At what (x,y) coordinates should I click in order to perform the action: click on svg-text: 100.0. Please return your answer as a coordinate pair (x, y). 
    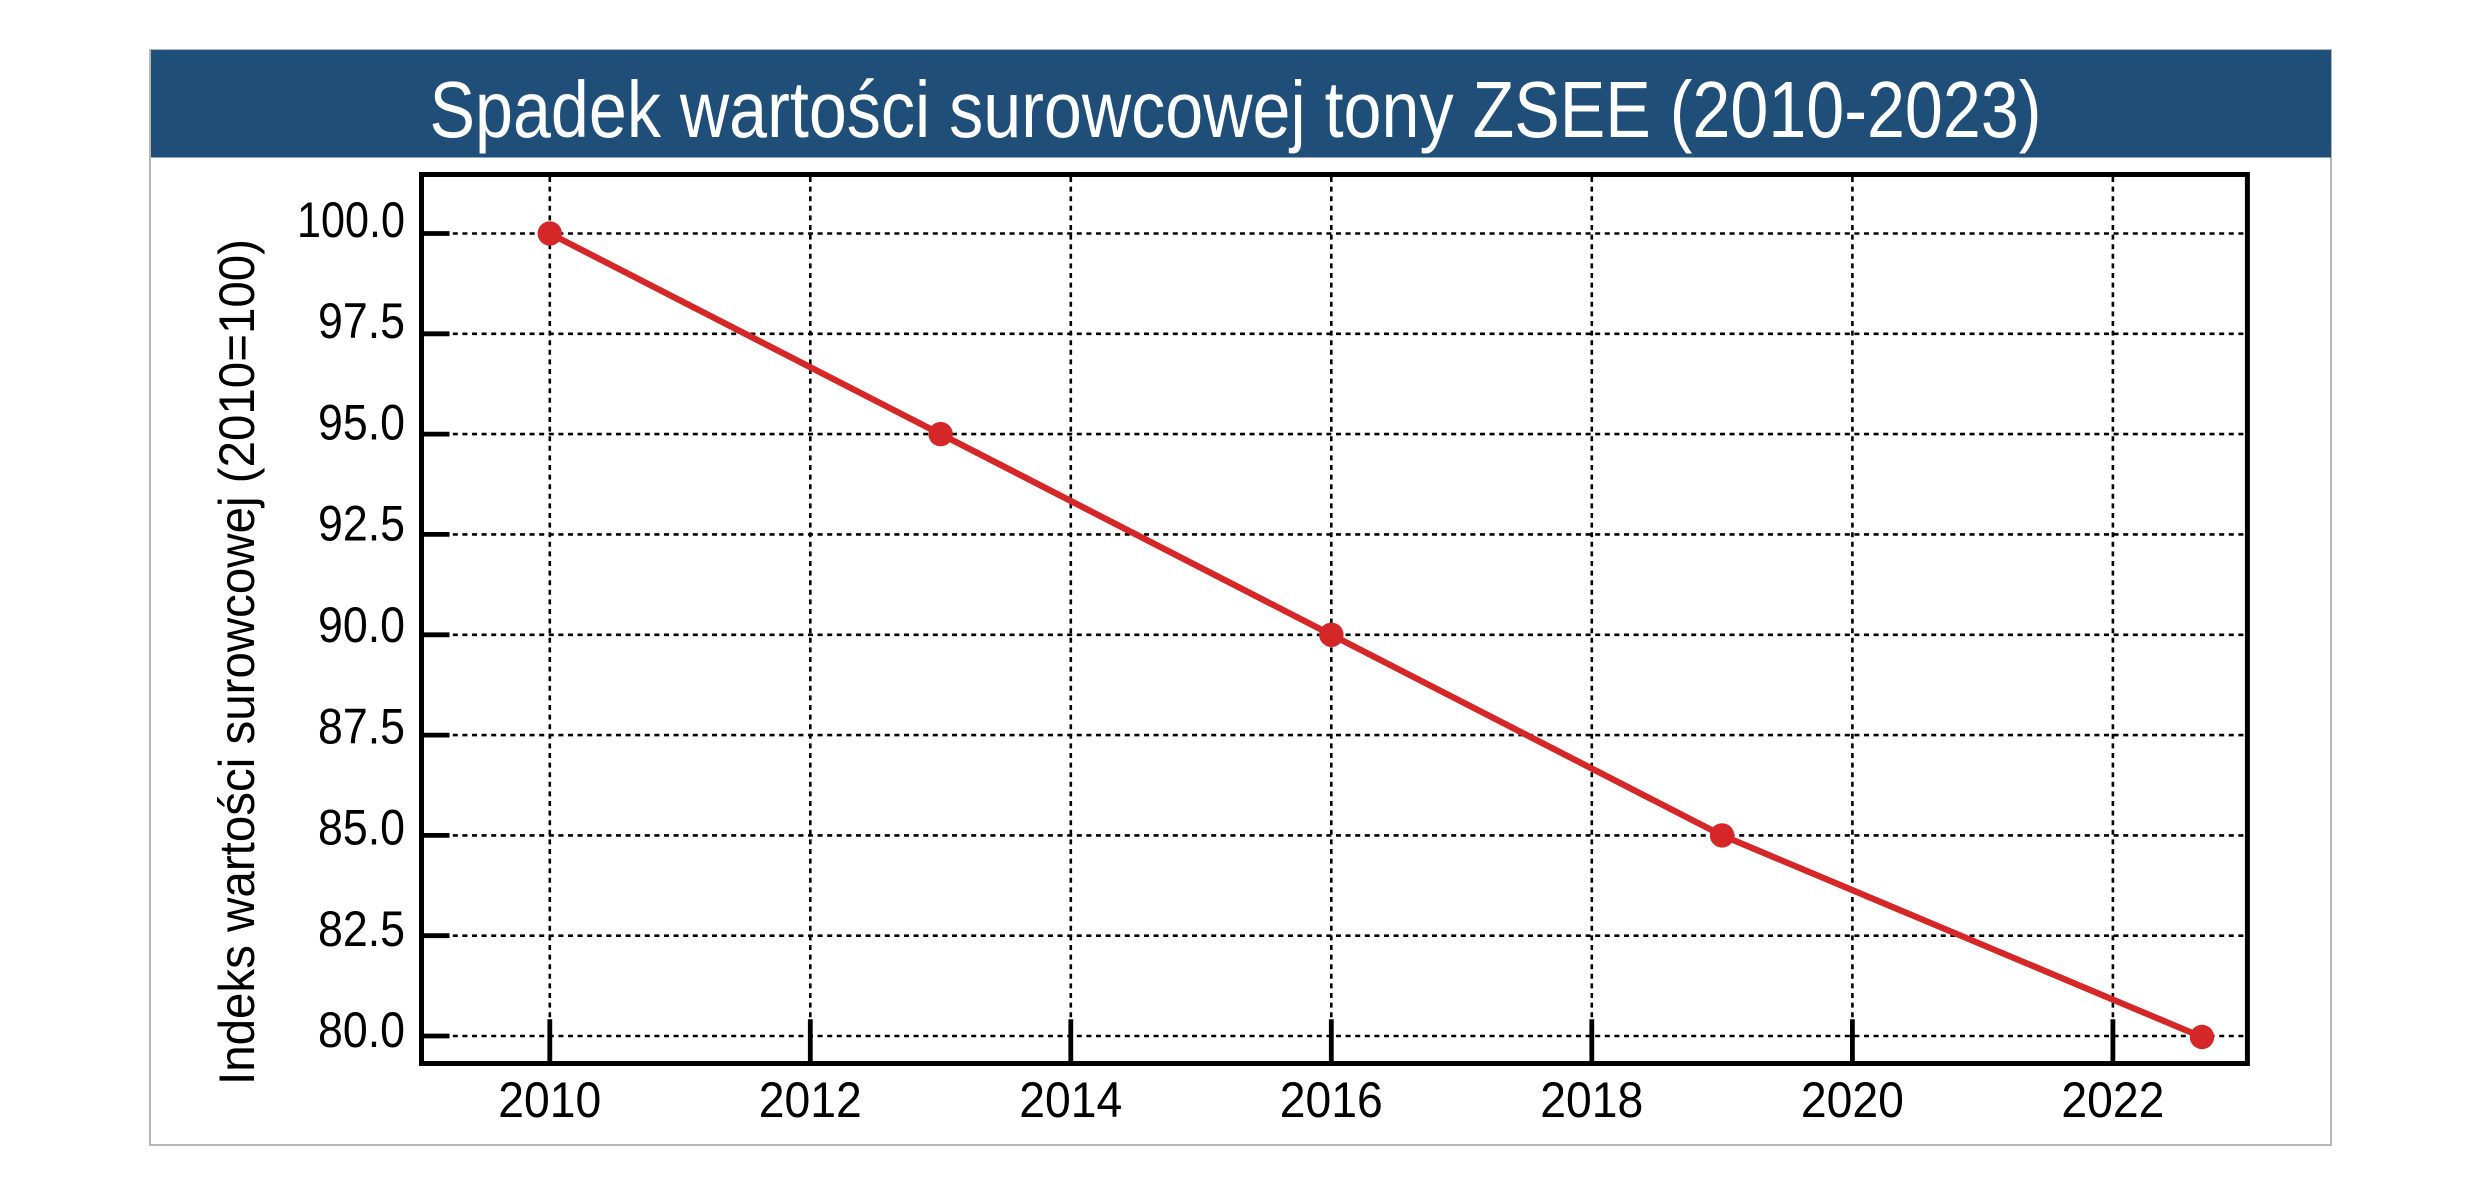
    Looking at the image, I should click on (351, 220).